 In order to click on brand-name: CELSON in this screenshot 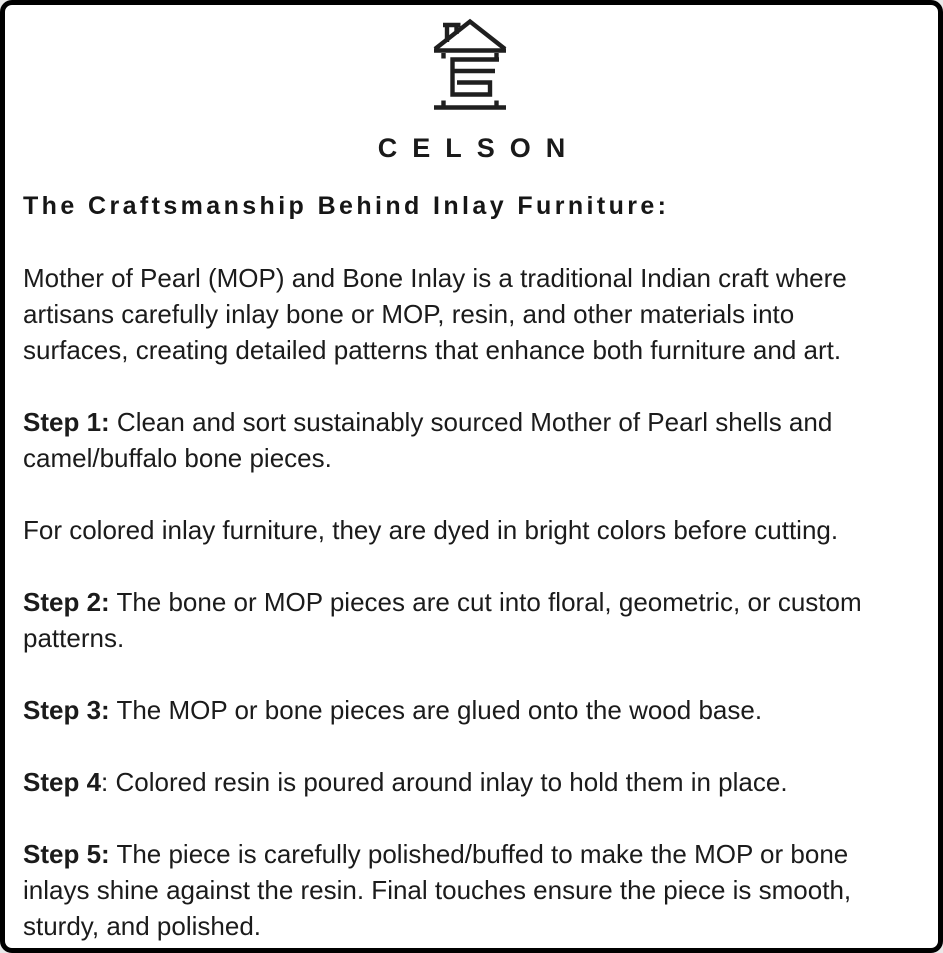, I will do `click(479, 148)`.